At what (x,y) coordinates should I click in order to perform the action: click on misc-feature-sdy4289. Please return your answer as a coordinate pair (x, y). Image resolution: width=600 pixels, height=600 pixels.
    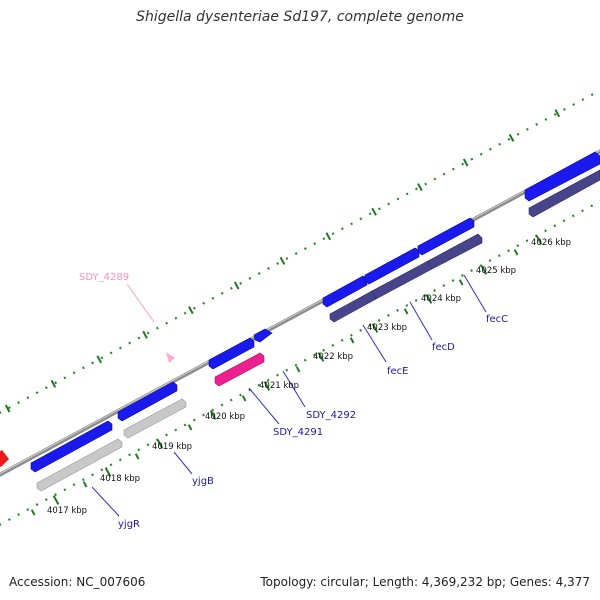
    Looking at the image, I should click on (170, 357).